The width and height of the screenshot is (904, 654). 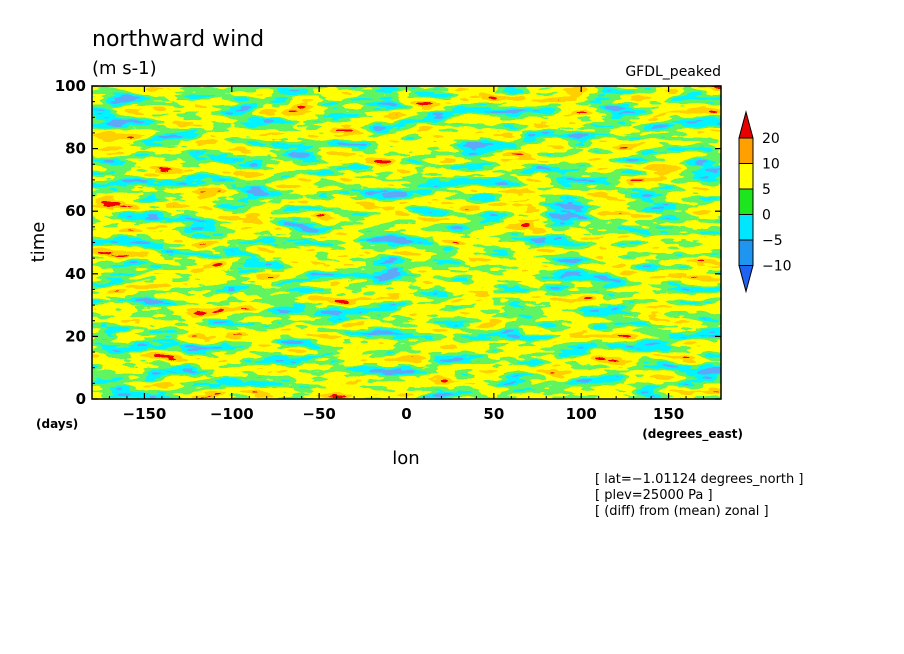 What do you see at coordinates (70, 86) in the screenshot?
I see `y-tick-label: 100` at bounding box center [70, 86].